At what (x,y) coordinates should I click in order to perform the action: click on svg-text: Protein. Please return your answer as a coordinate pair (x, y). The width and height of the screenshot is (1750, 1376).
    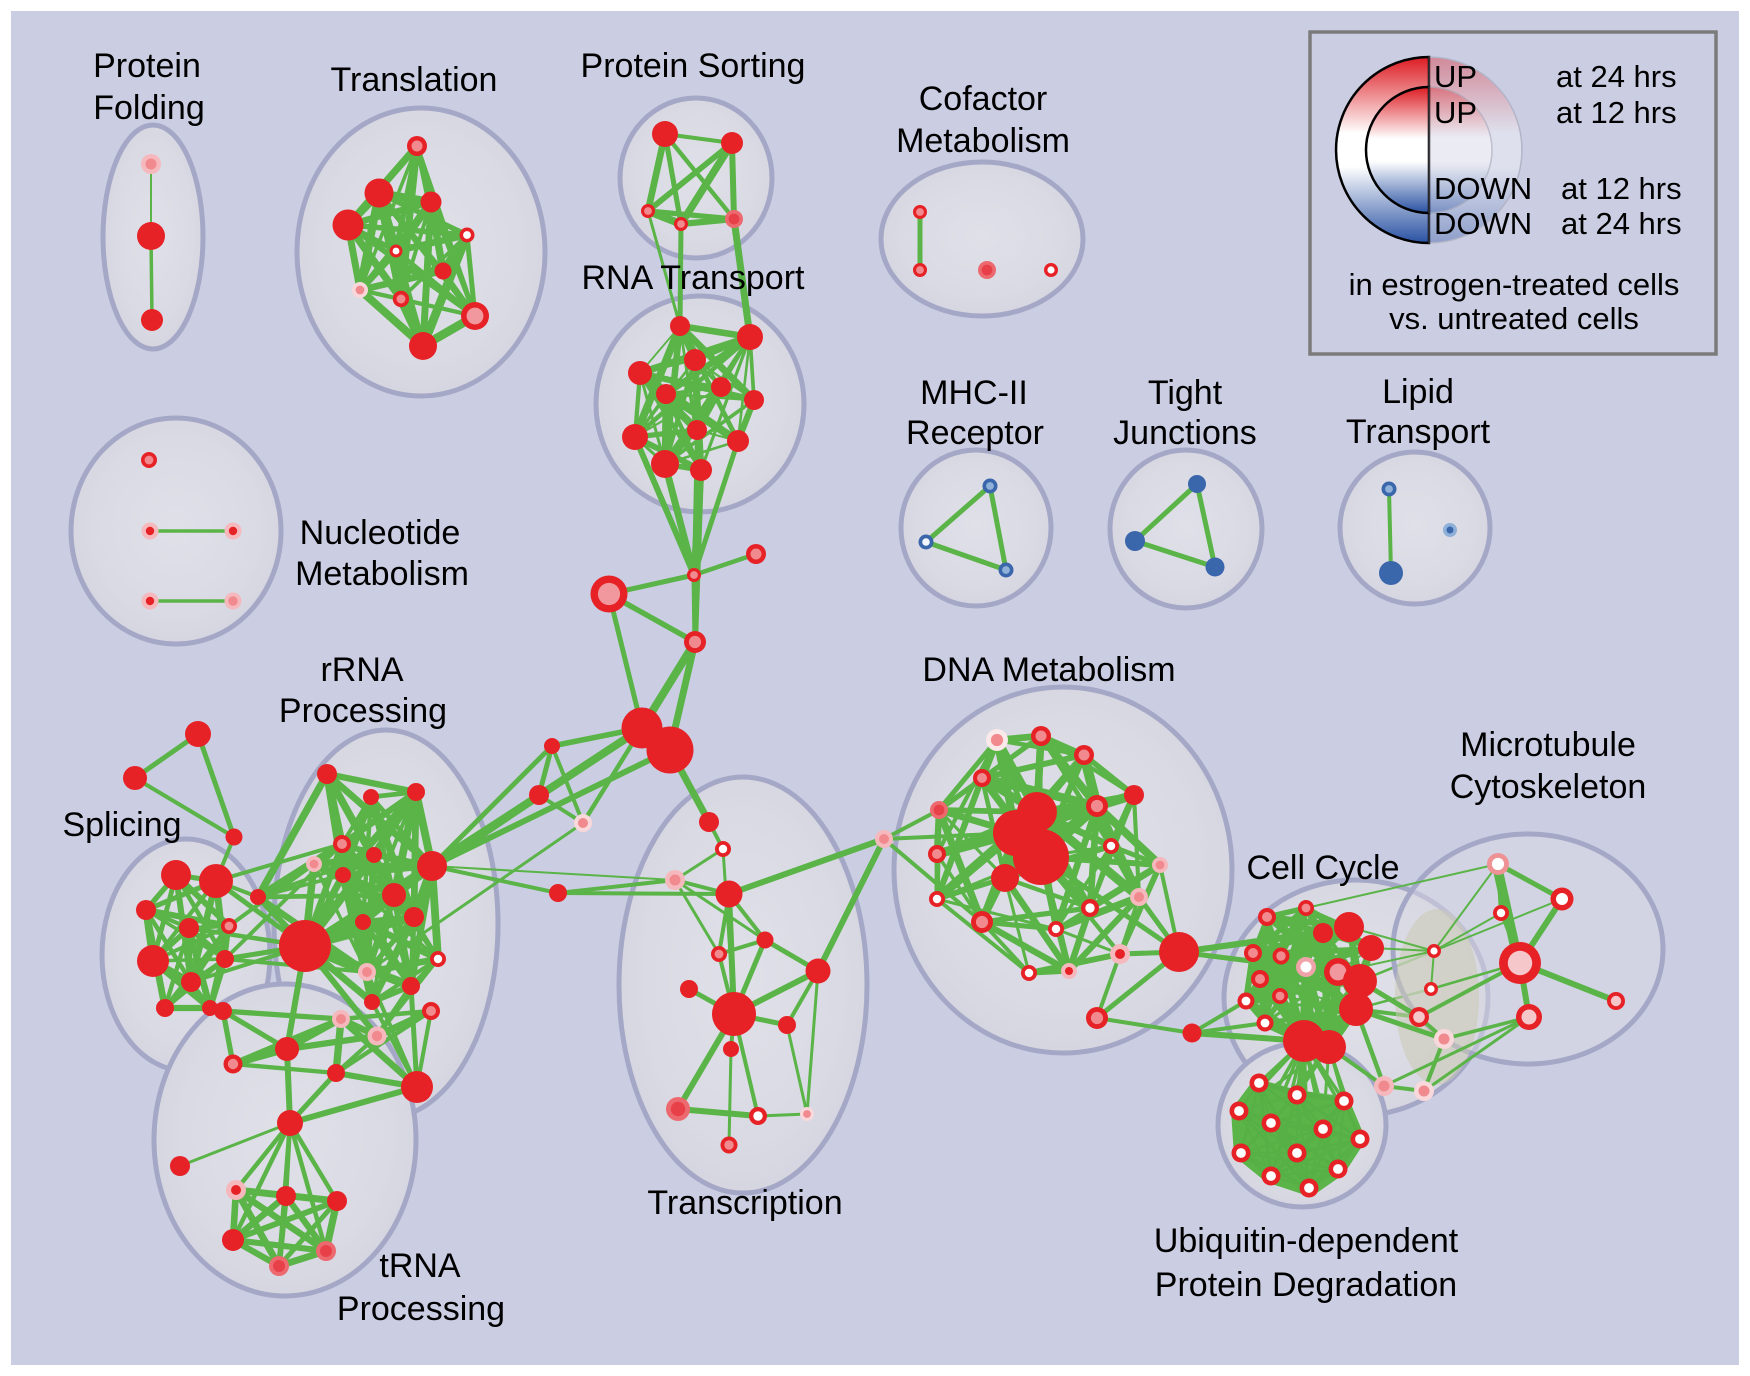
    Looking at the image, I should click on (147, 66).